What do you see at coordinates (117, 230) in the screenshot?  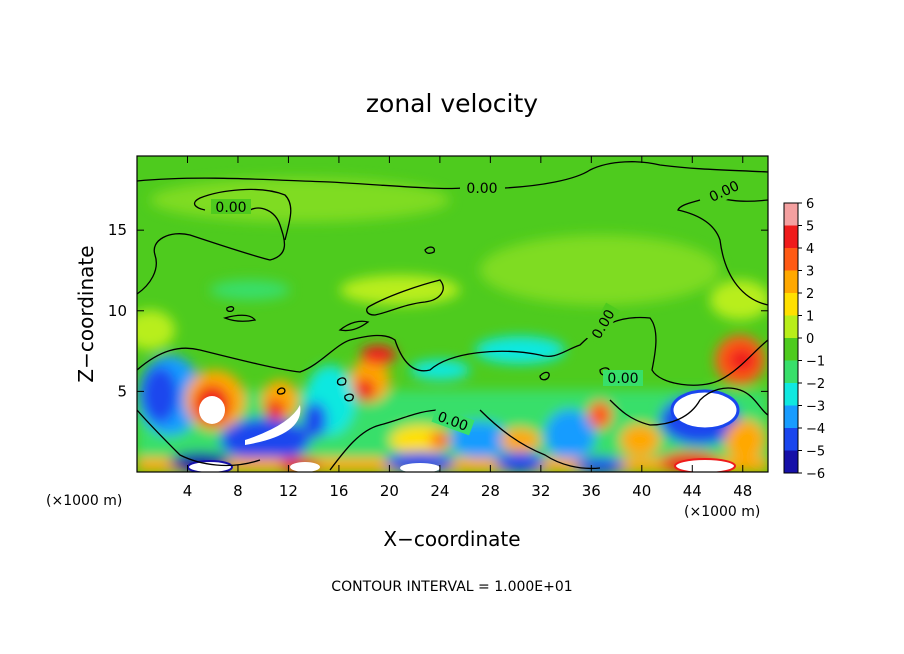 I see `y-tick-label: 15` at bounding box center [117, 230].